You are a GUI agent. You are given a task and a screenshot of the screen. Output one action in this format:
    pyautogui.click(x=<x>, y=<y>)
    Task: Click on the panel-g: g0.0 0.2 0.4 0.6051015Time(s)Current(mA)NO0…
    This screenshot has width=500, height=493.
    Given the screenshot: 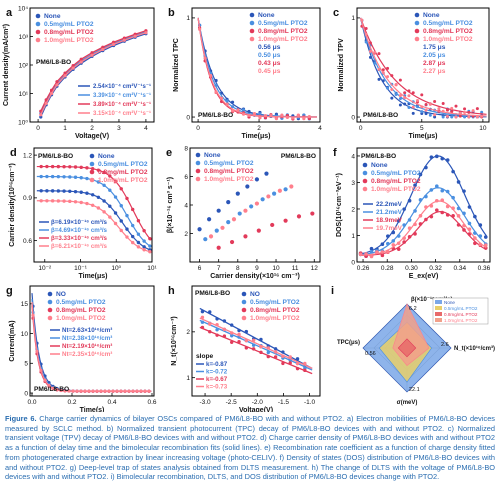 What is the action you would take?
    pyautogui.click(x=81, y=348)
    